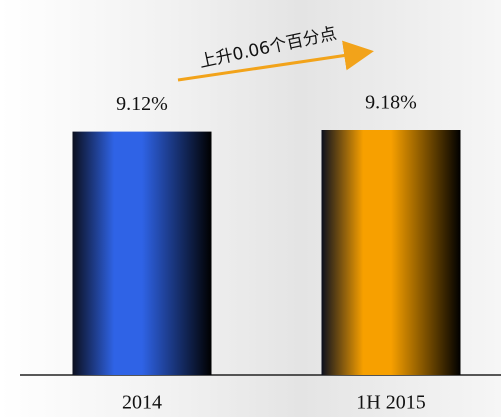 This screenshot has height=417, width=501. I want to click on value-label: 9.18%, so click(391, 103).